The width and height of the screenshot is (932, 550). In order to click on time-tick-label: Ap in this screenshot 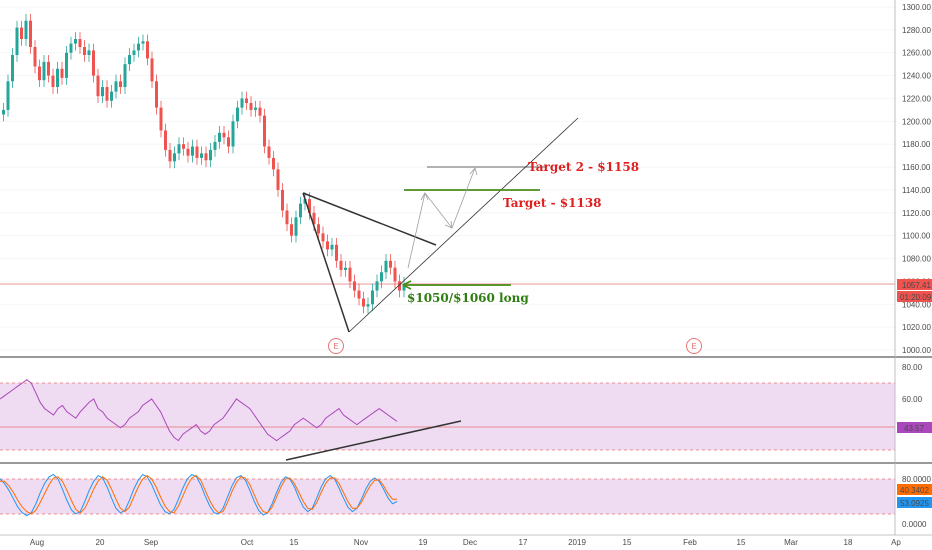, I will do `click(896, 542)`.